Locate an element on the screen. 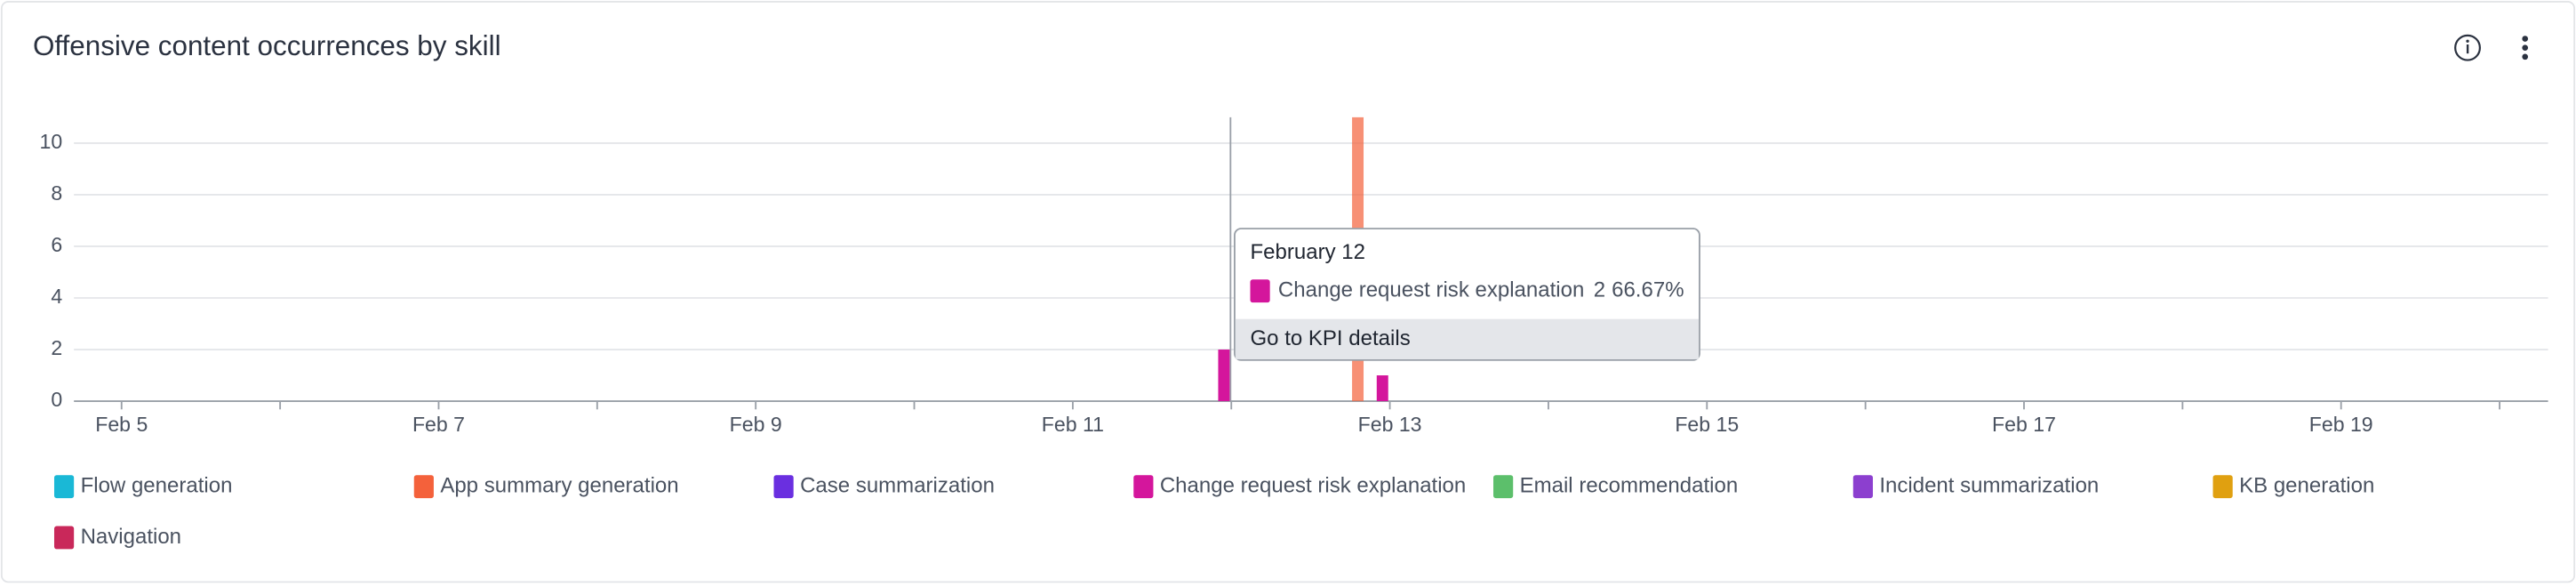  legend-label: Flow generation is located at coordinates (157, 486).